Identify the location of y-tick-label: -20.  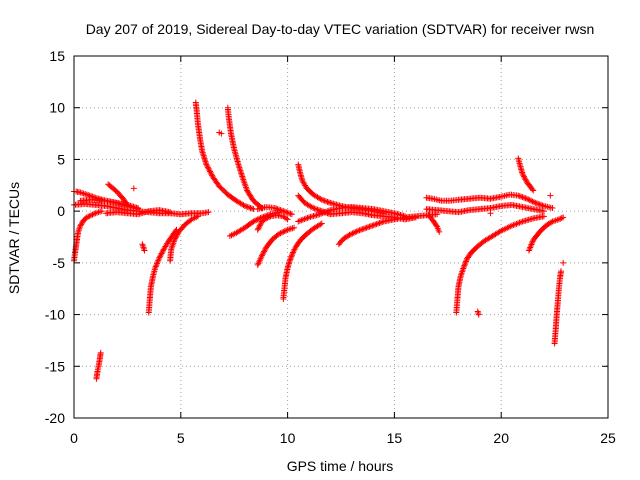
(55, 418).